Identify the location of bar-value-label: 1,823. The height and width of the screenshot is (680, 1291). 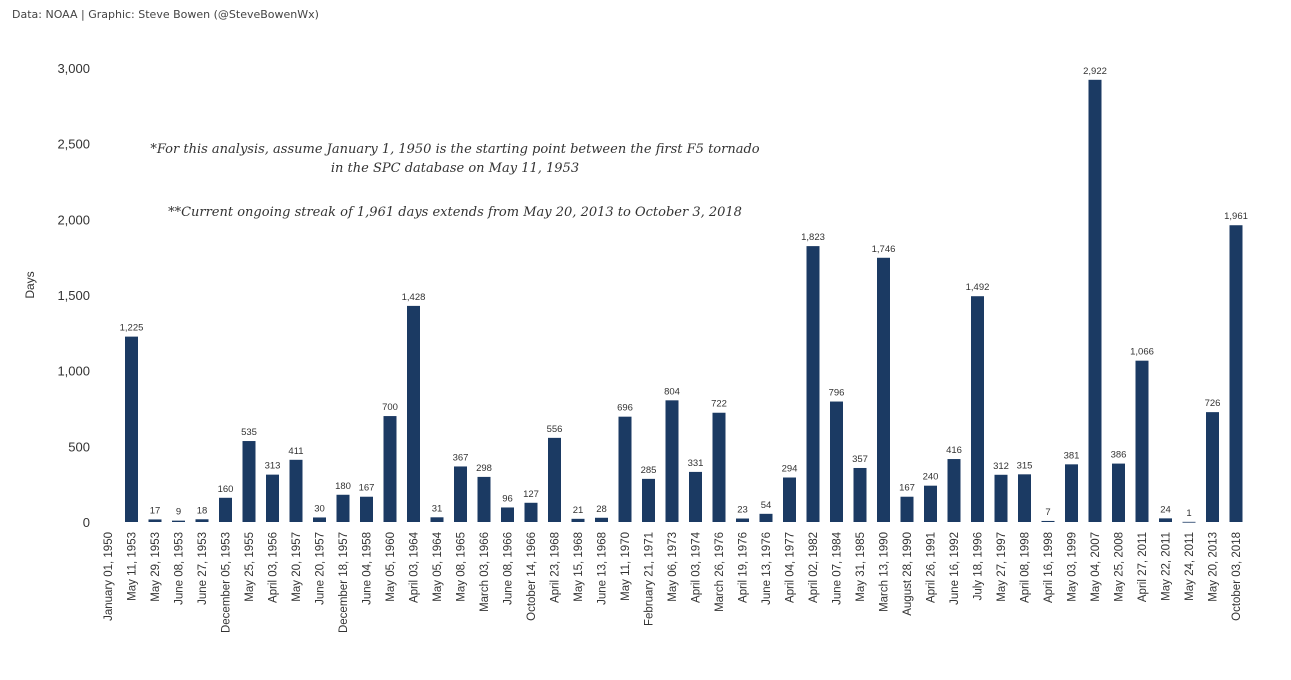
(813, 237).